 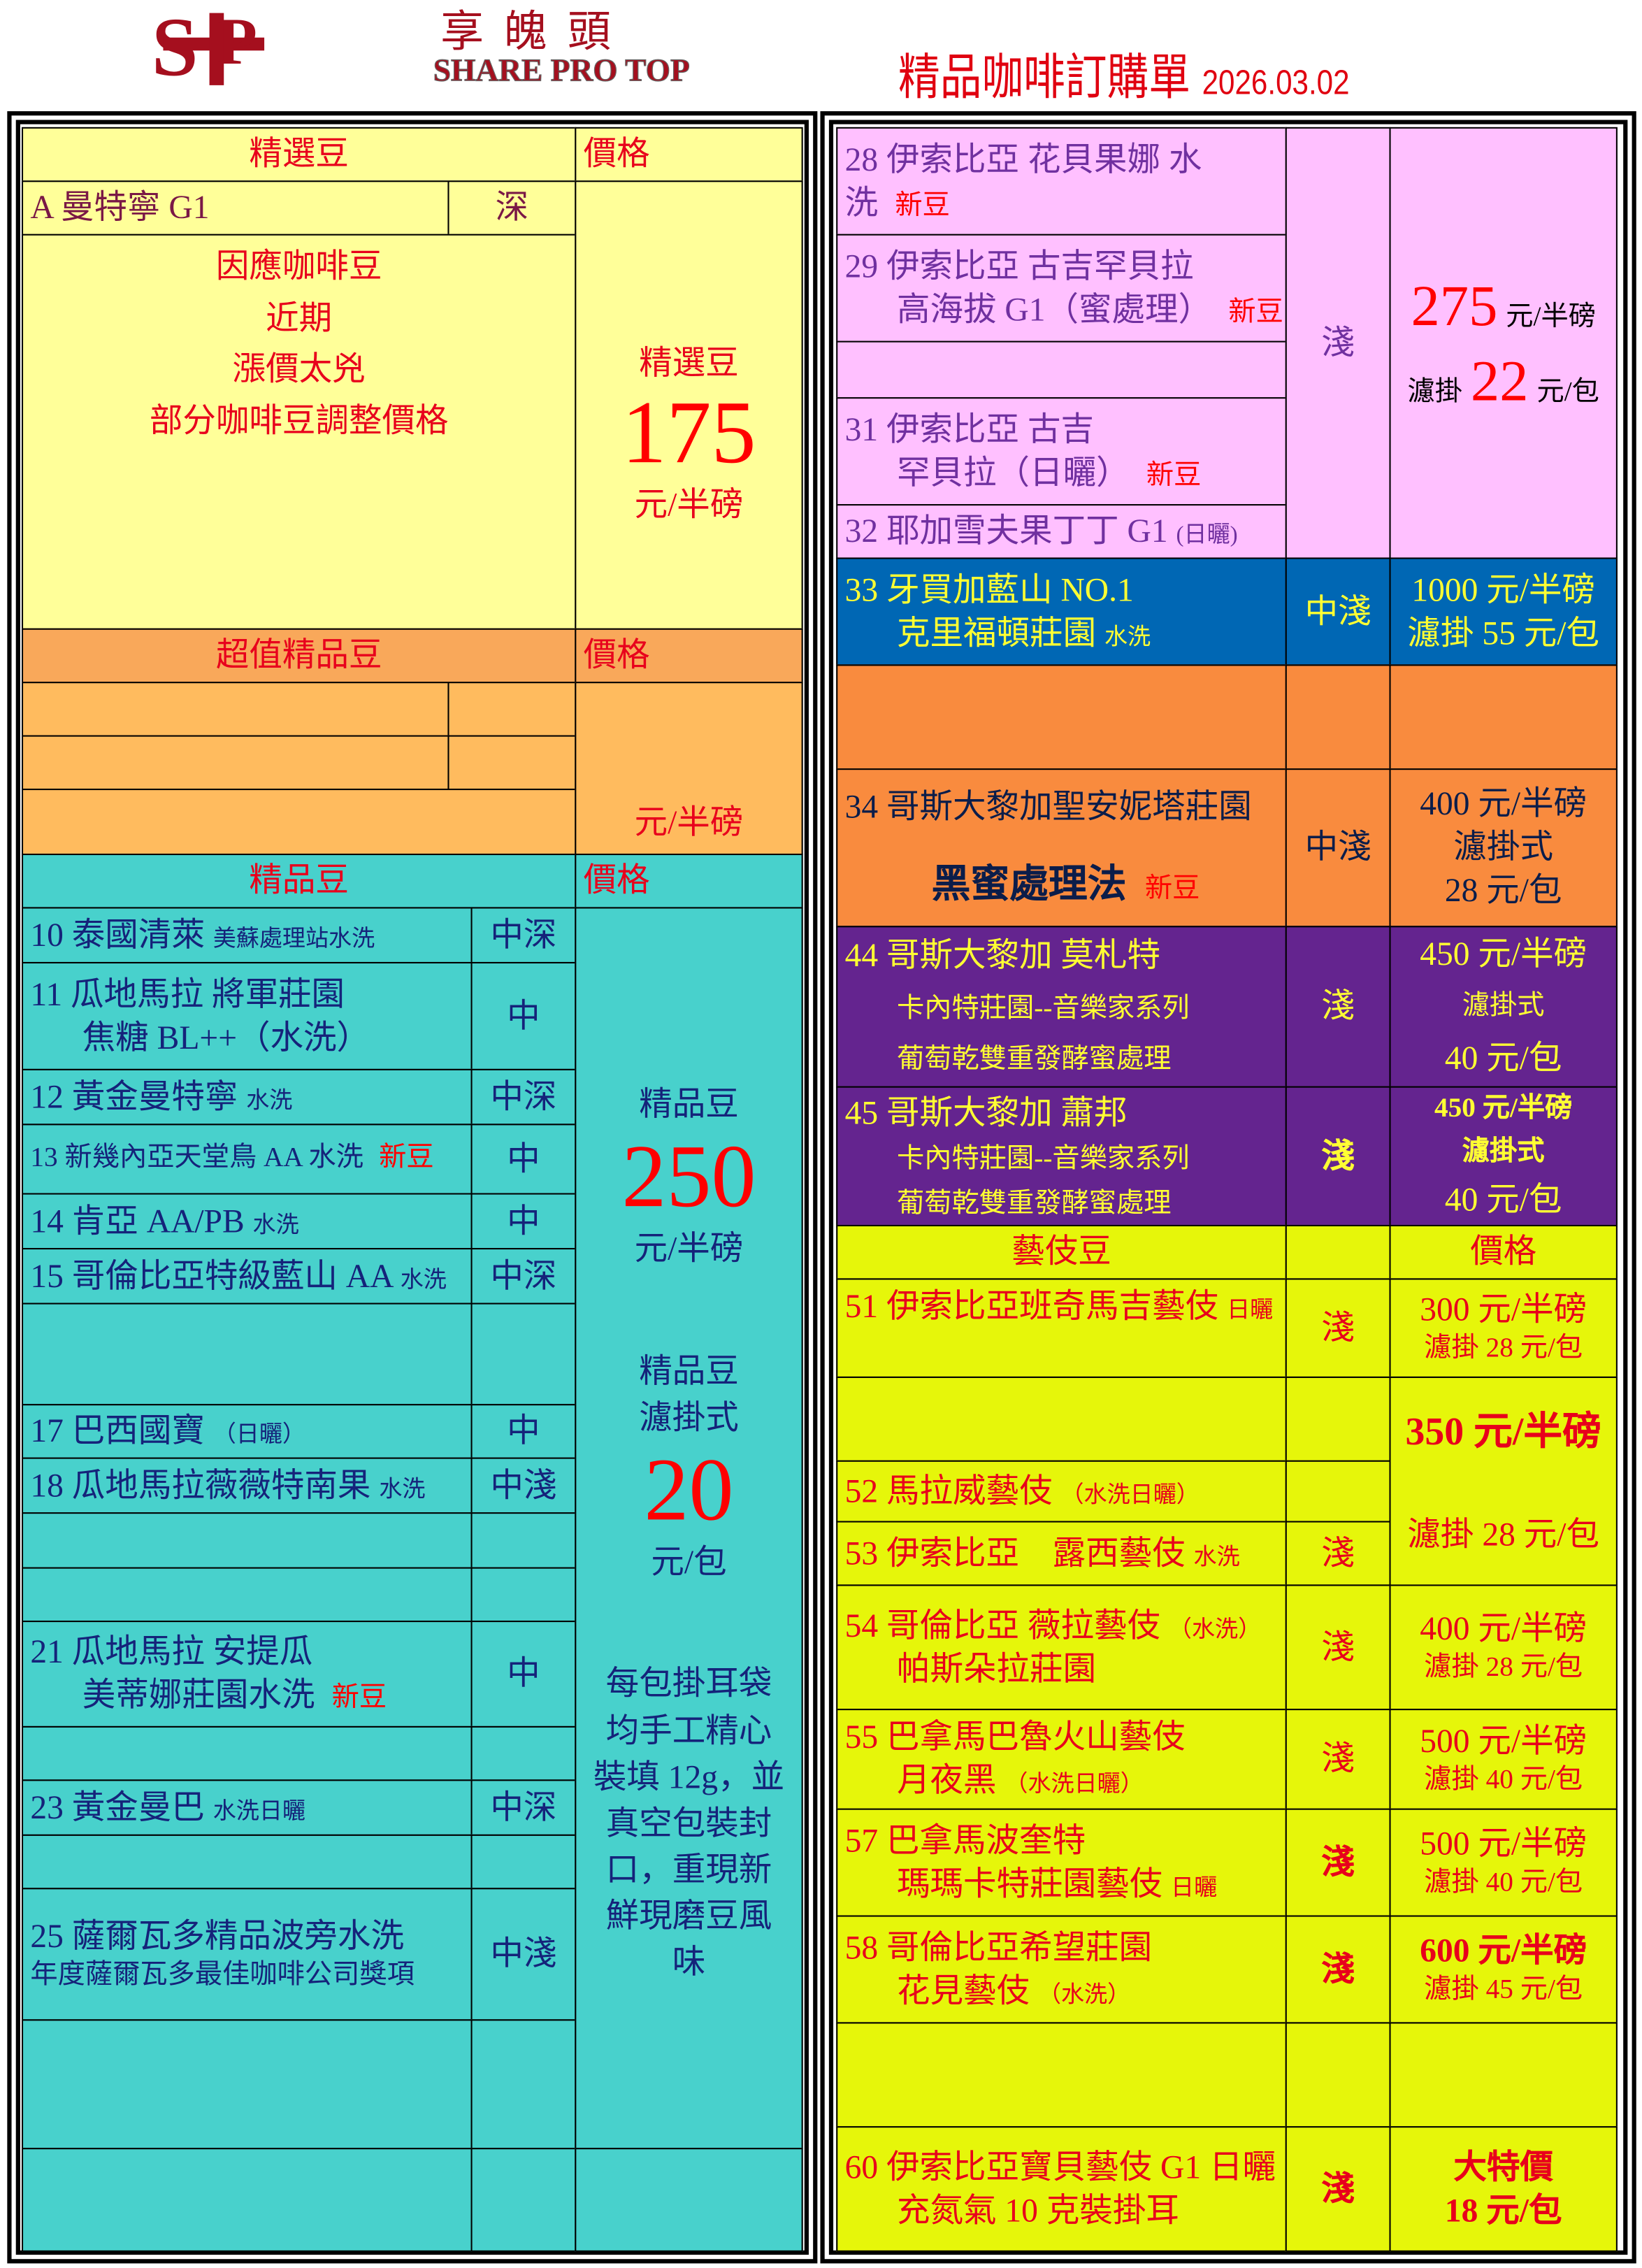 What do you see at coordinates (1503, 590) in the screenshot?
I see `text-line: 1000 元/半磅` at bounding box center [1503, 590].